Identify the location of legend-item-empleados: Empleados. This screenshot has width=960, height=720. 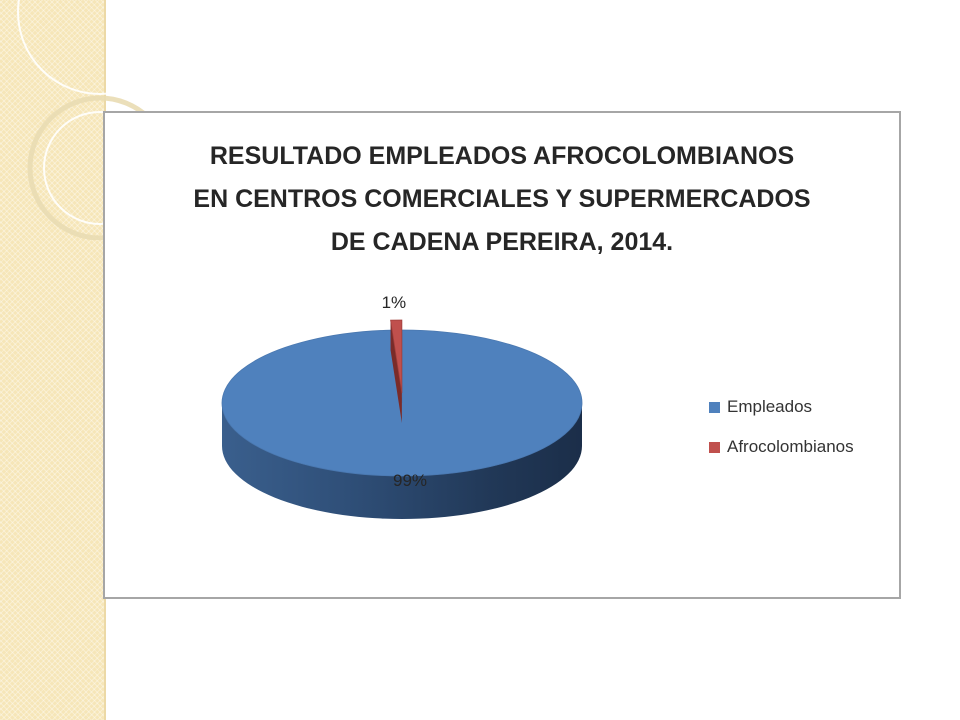
(760, 407).